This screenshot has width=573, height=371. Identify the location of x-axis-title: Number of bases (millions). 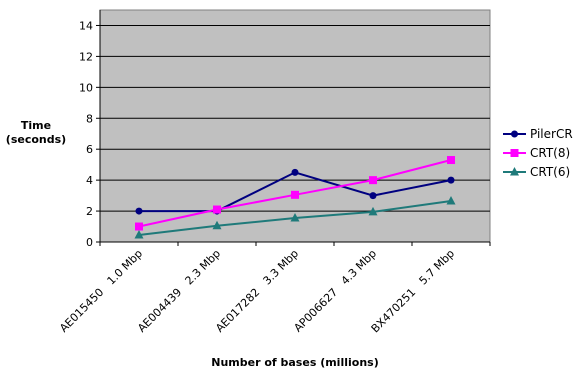
(294, 362).